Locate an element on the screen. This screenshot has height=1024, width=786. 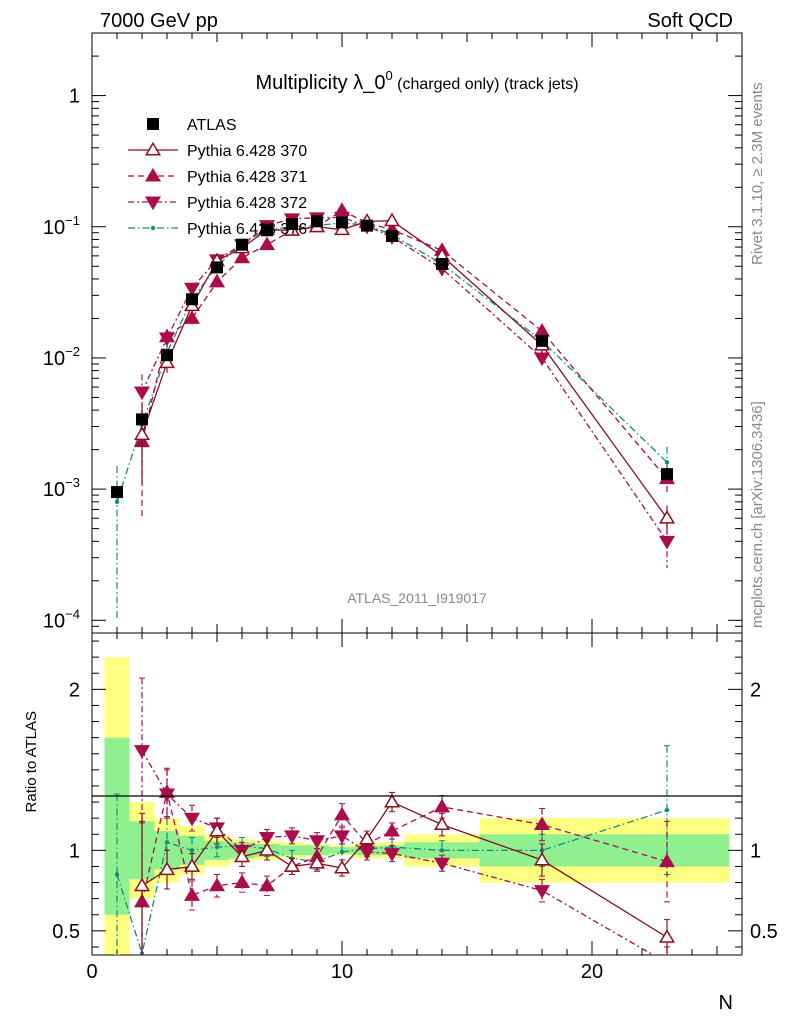
legend-marker-p370 is located at coordinates (153, 148).